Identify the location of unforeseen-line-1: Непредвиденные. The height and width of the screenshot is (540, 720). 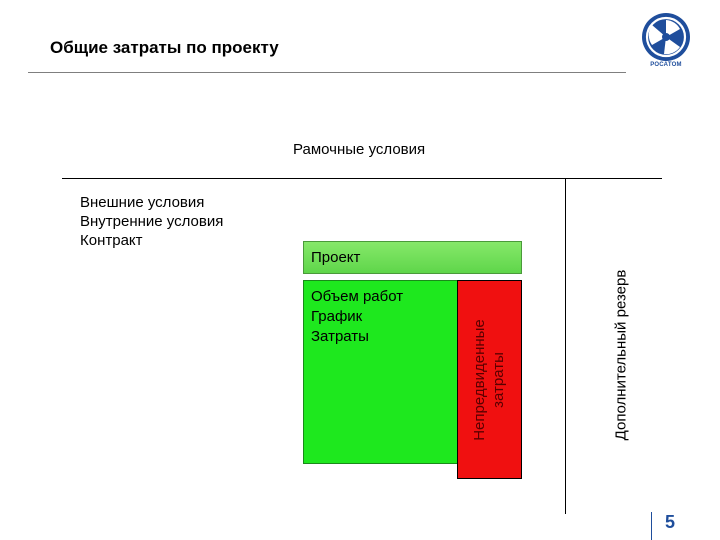
(479, 380).